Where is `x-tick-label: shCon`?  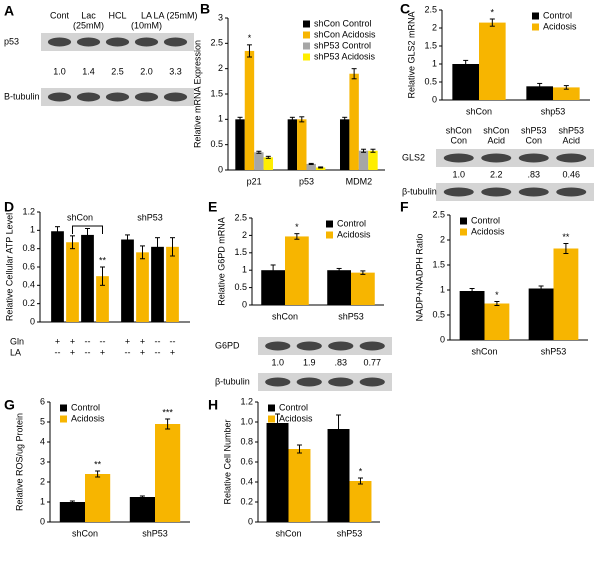 x-tick-label: shCon is located at coordinates (85, 533).